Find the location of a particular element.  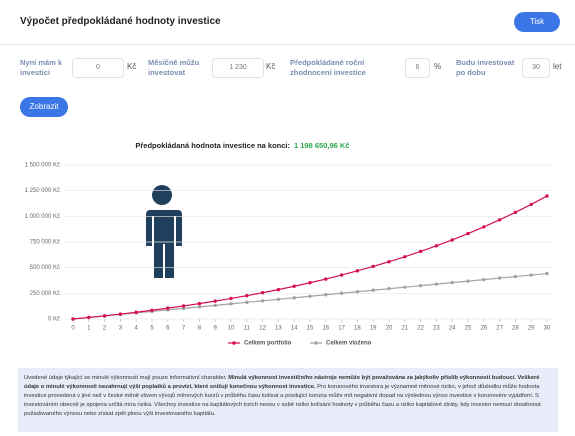

y-tick-label: 1 500 000 Kč is located at coordinates (42, 166).